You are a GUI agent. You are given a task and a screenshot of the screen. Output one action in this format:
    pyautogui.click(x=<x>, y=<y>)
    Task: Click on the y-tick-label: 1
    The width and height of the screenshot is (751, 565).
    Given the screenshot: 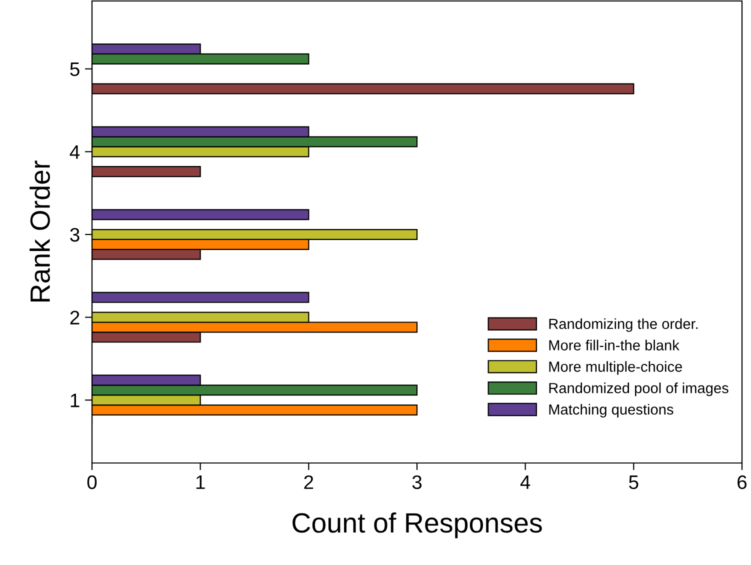 What is the action you would take?
    pyautogui.click(x=75, y=401)
    